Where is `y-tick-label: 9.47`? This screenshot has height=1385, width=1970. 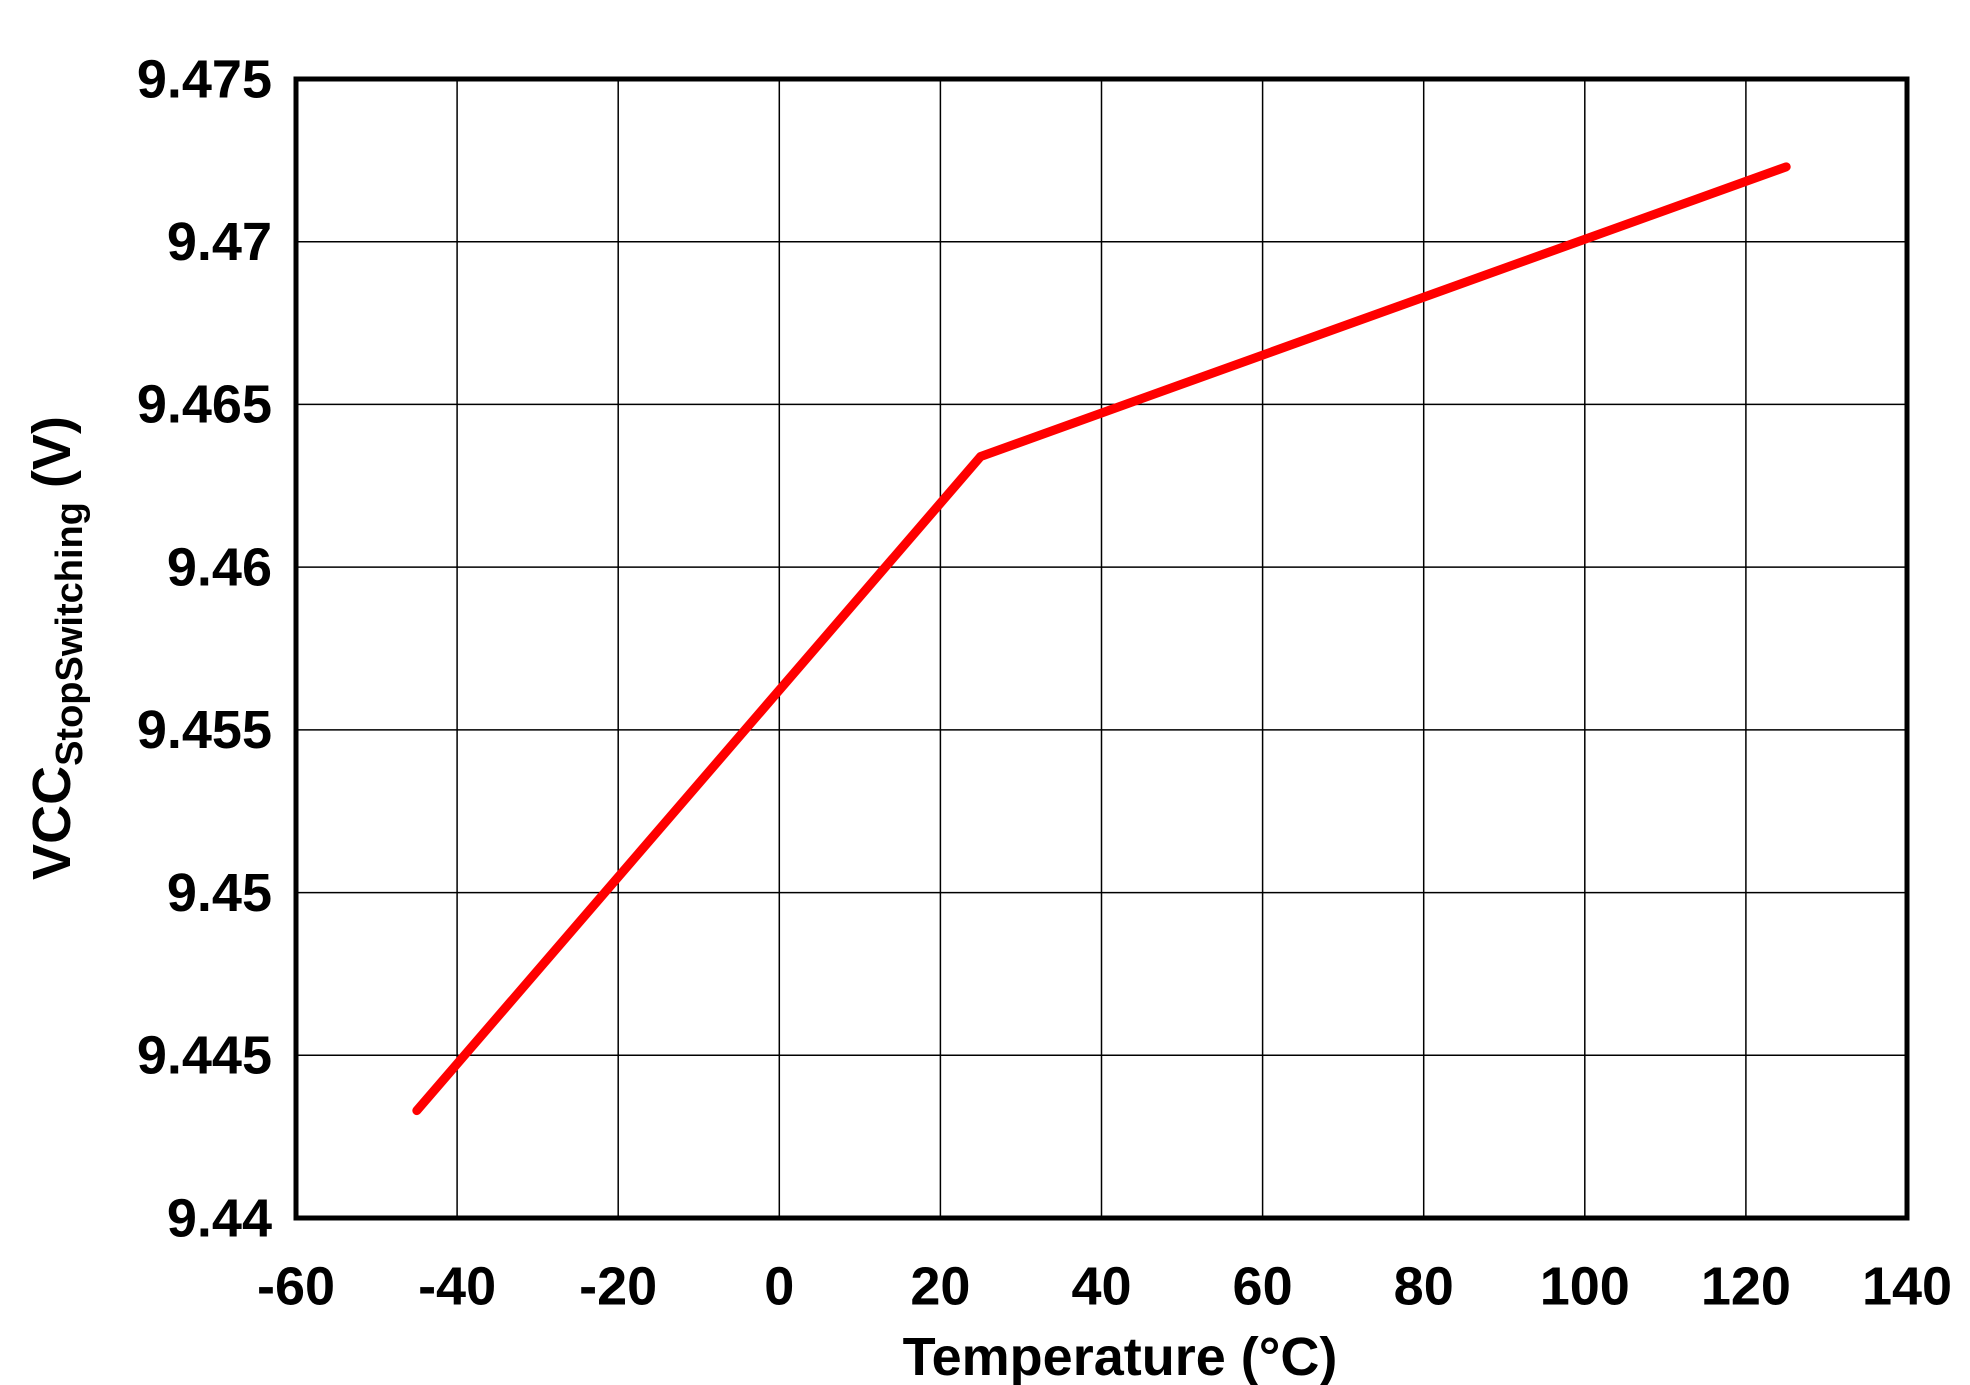 y-tick-label: 9.47 is located at coordinates (219, 242).